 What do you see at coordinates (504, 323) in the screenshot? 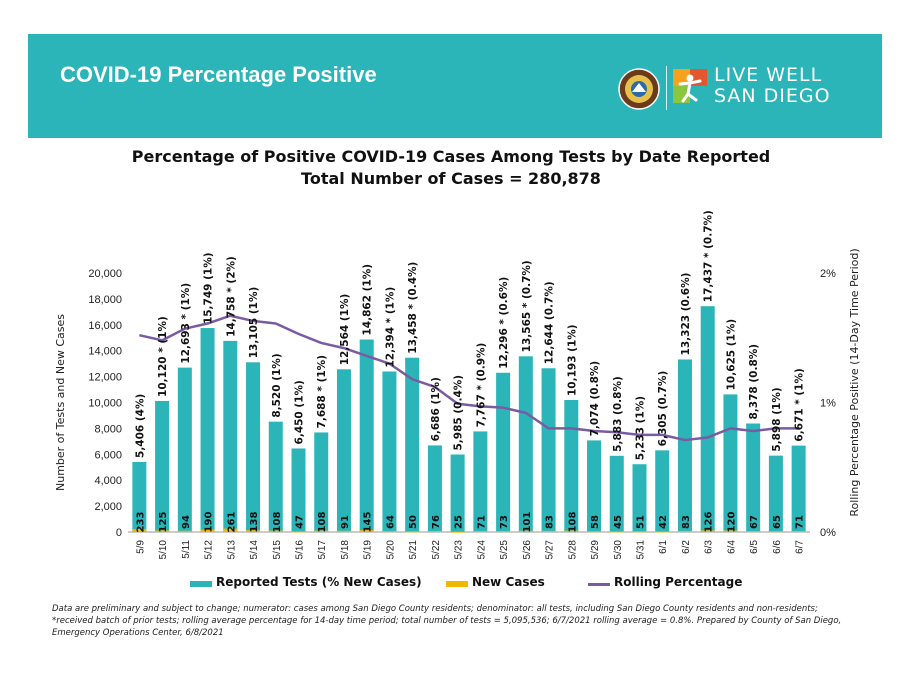
I see `bar-value-label: 12,296 * (0.6%)` at bounding box center [504, 323].